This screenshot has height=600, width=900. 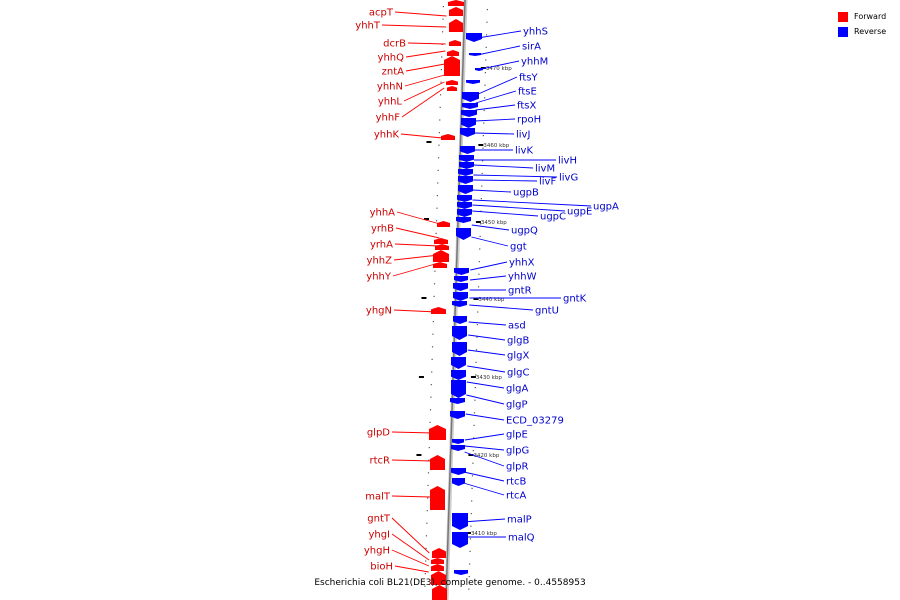 What do you see at coordinates (528, 78) in the screenshot?
I see `gene-label: ftsY` at bounding box center [528, 78].